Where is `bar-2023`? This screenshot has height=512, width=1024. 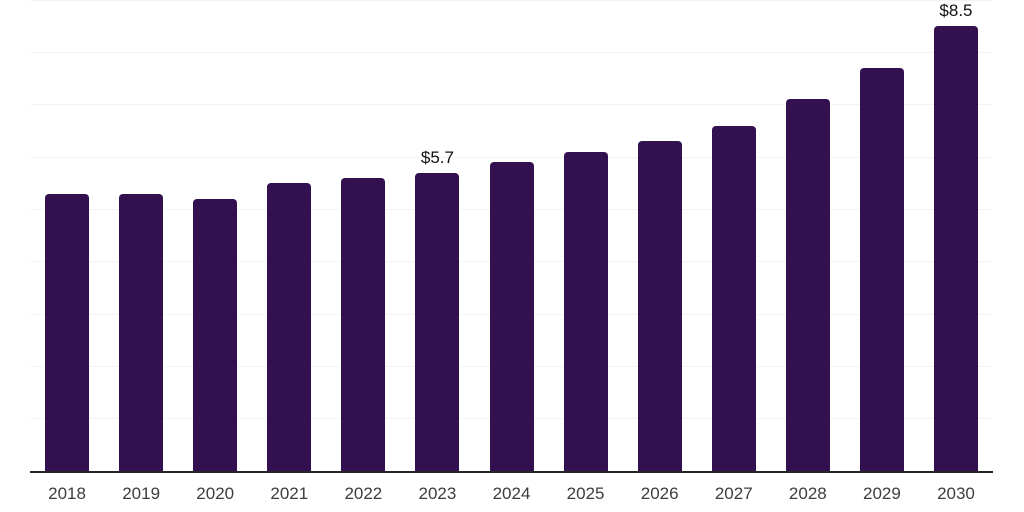 bar-2023 is located at coordinates (437, 321).